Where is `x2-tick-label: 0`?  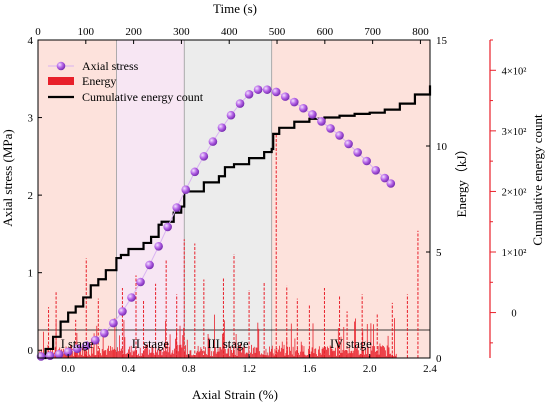
x2-tick-label: 0 is located at coordinates (38, 32).